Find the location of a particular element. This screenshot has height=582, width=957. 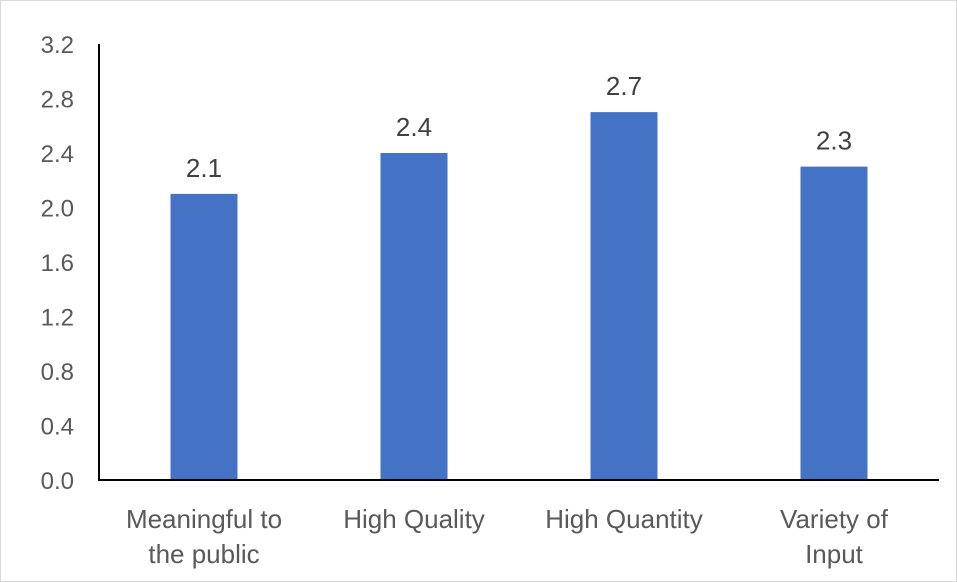

x-tick-label: Variety of is located at coordinates (834, 519).